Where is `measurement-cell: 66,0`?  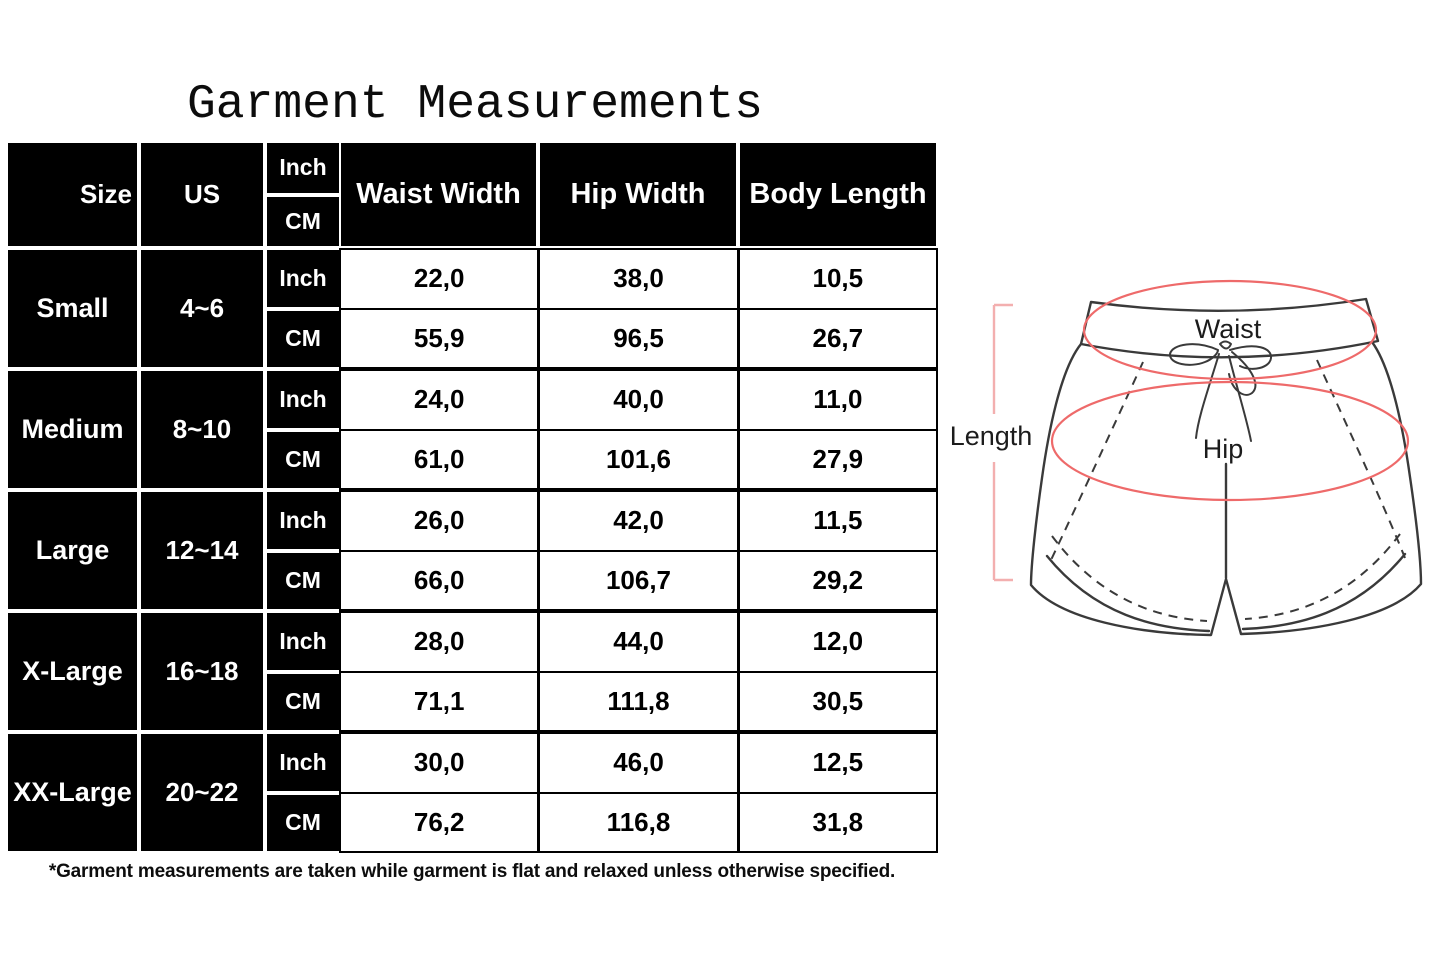
measurement-cell: 66,0 is located at coordinates (439, 580).